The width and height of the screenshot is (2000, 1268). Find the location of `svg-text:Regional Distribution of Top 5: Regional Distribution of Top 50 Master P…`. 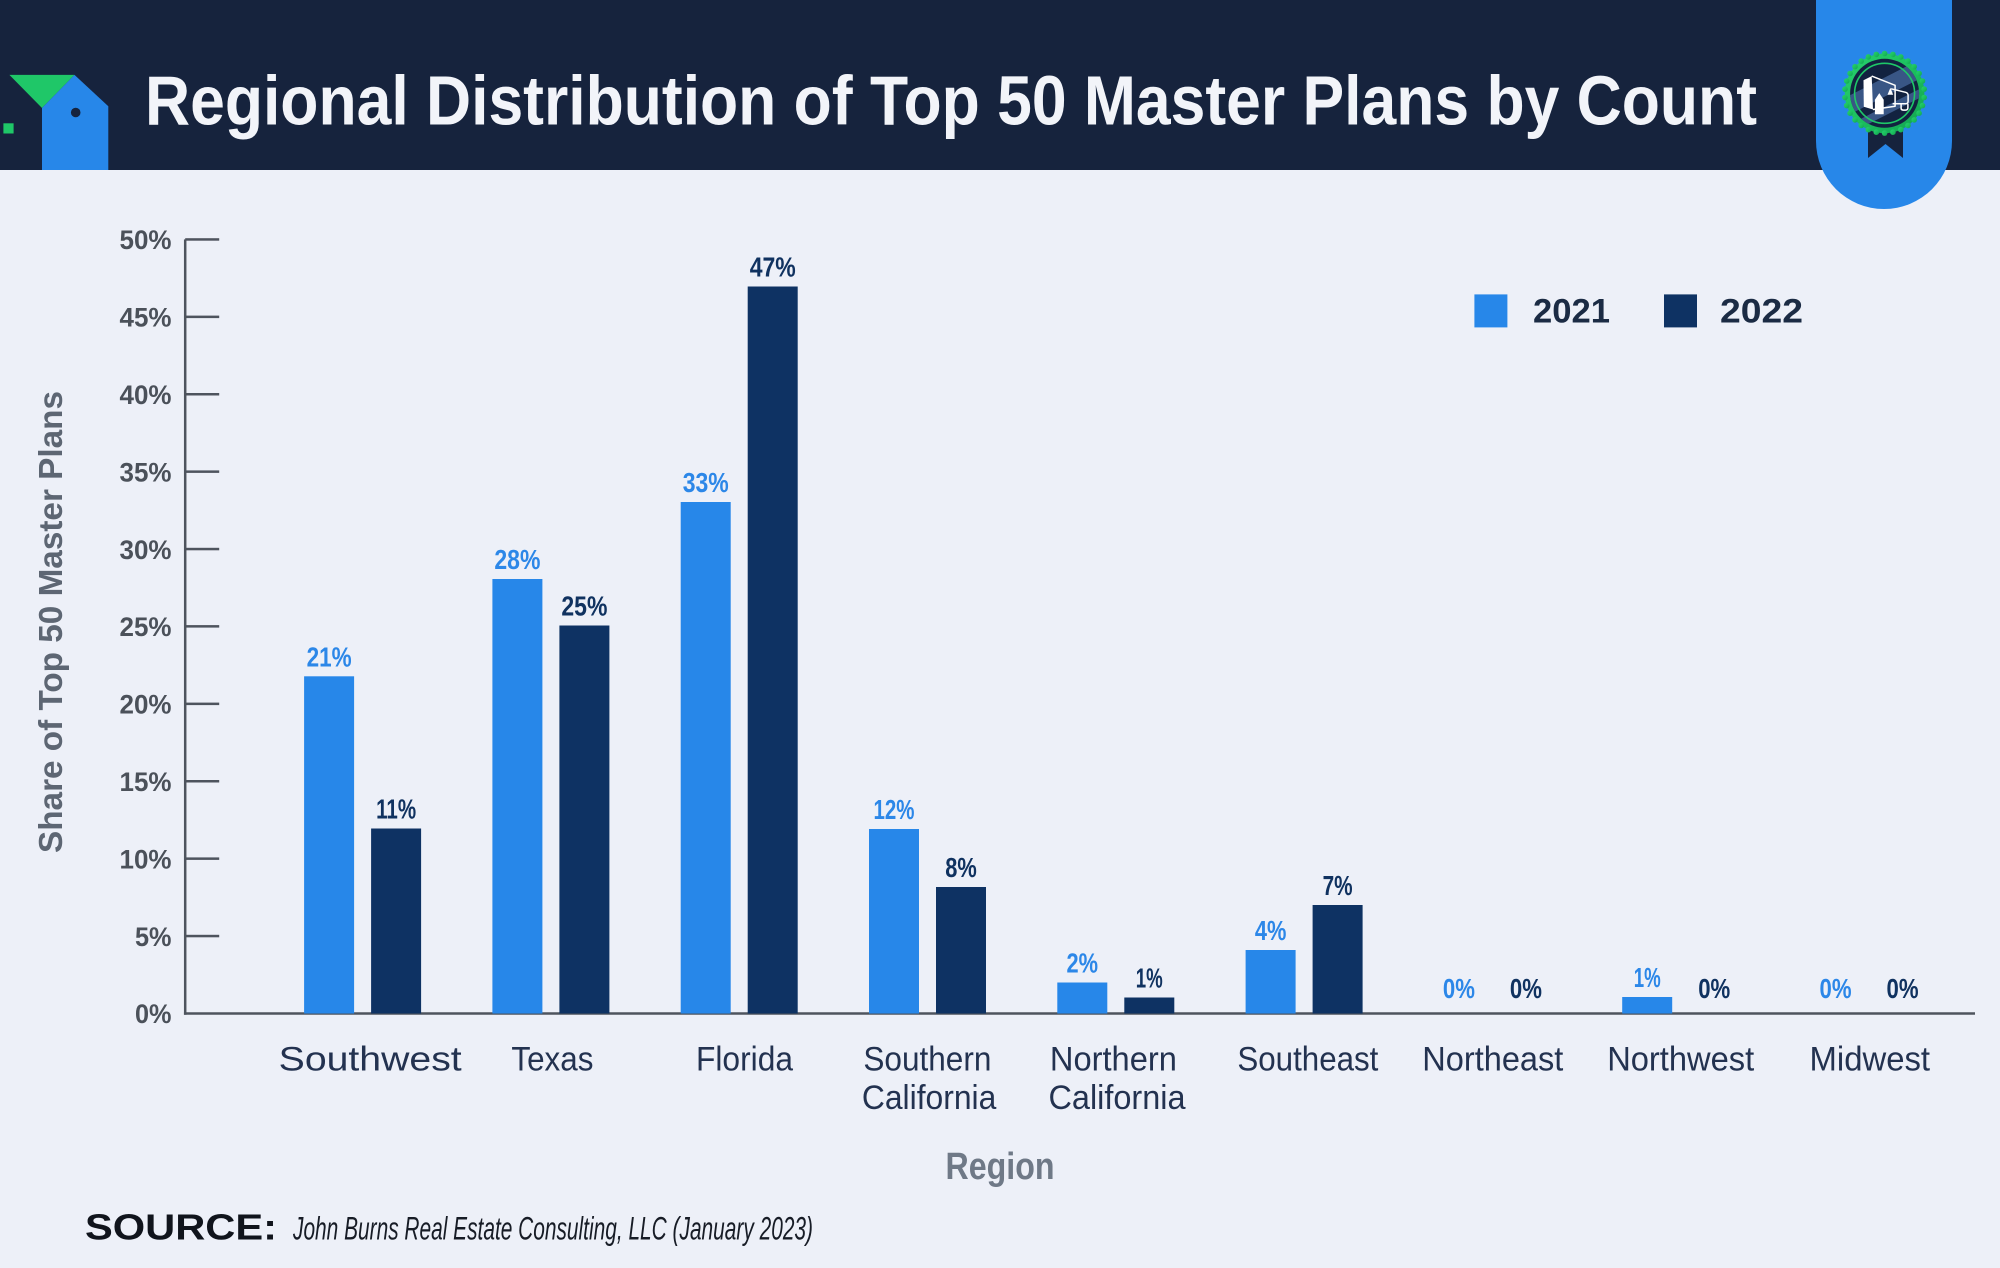

svg-text:Regional Distribution of Top 5: Regional Distribution of Top 50 Master P… is located at coordinates (951, 101).